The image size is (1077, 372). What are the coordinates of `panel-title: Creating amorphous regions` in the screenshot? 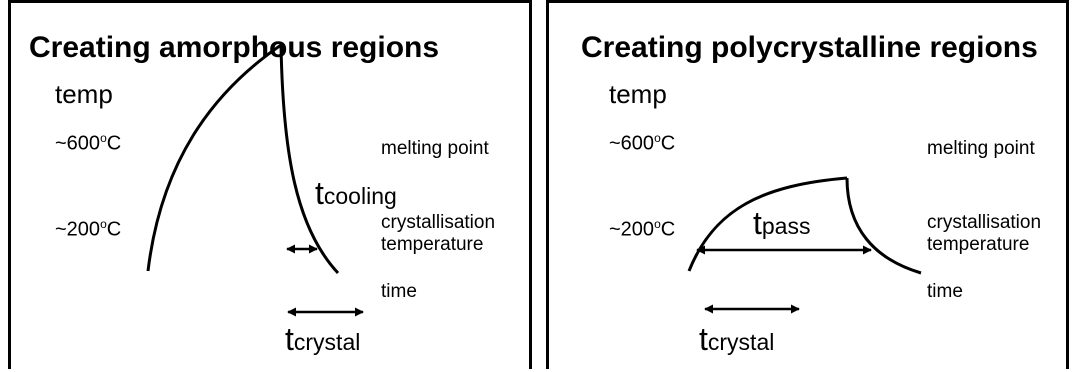 It's located at (234, 47).